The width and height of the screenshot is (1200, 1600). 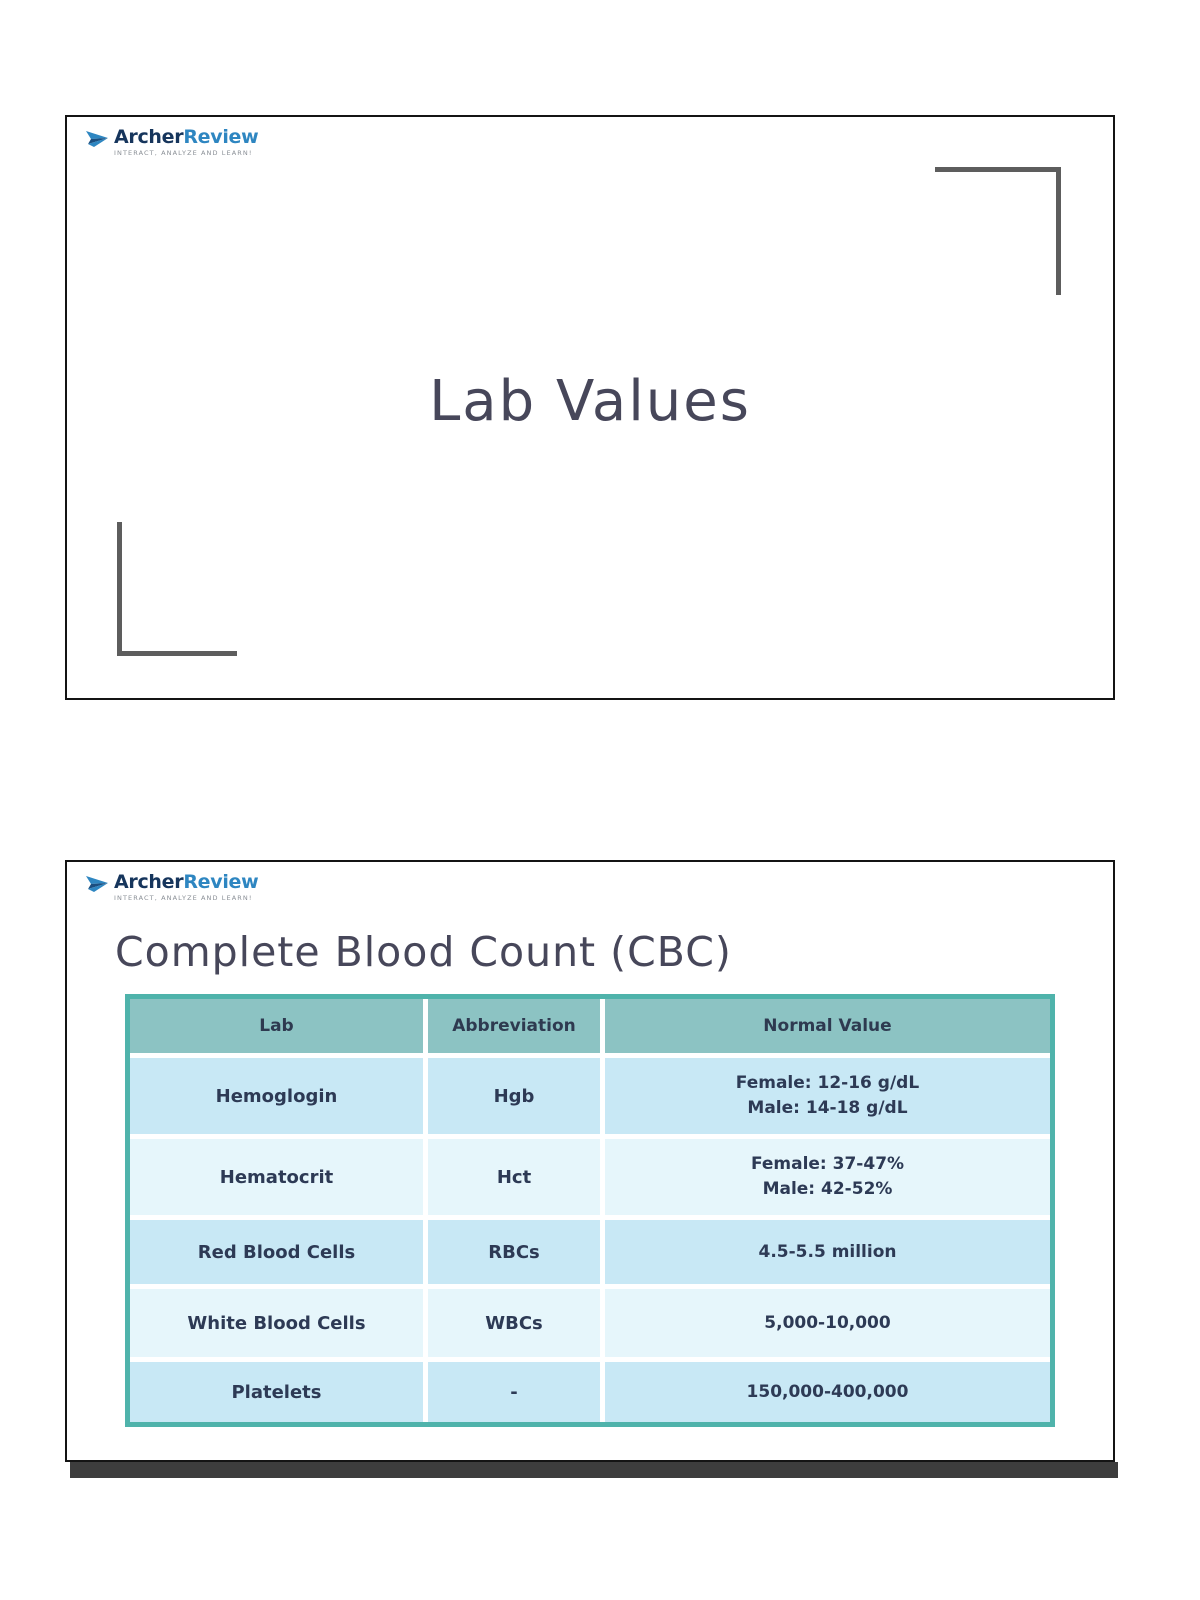 I want to click on slide-drop-shadow, so click(x=594, y=1470).